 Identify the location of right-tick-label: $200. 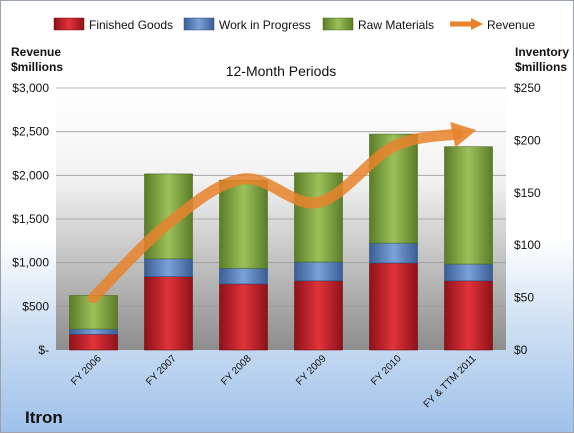
(527, 140).